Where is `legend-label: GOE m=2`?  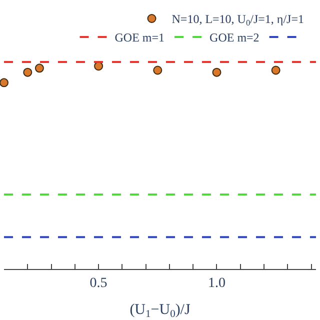
legend-label: GOE m=2 is located at coordinates (235, 37).